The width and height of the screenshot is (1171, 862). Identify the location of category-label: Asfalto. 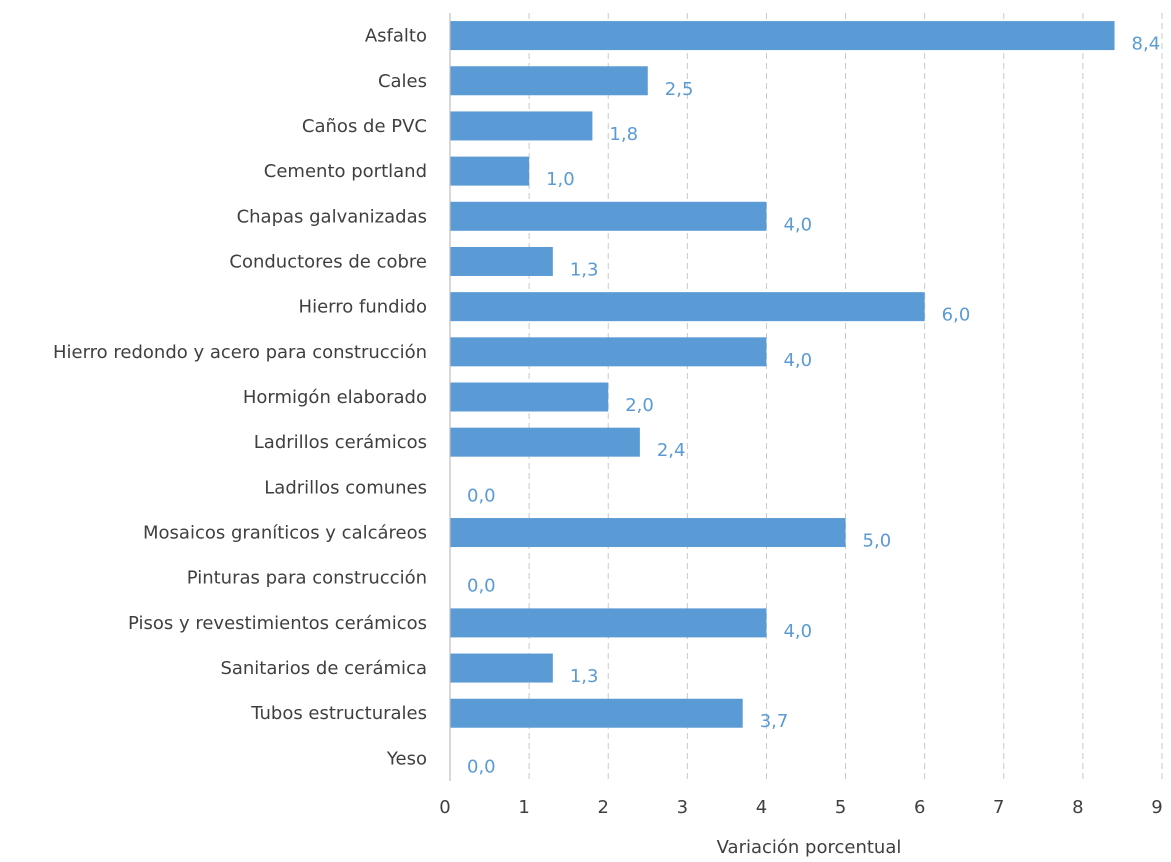
(396, 36).